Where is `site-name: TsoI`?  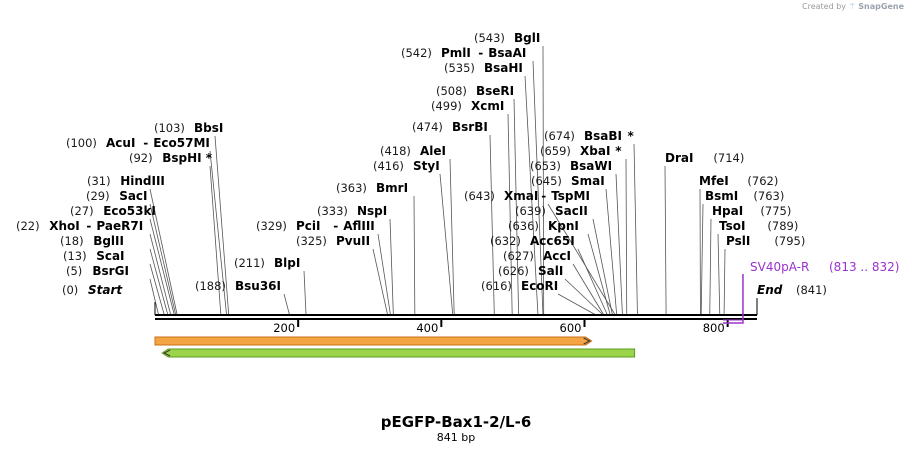 site-name: TsoI is located at coordinates (732, 226).